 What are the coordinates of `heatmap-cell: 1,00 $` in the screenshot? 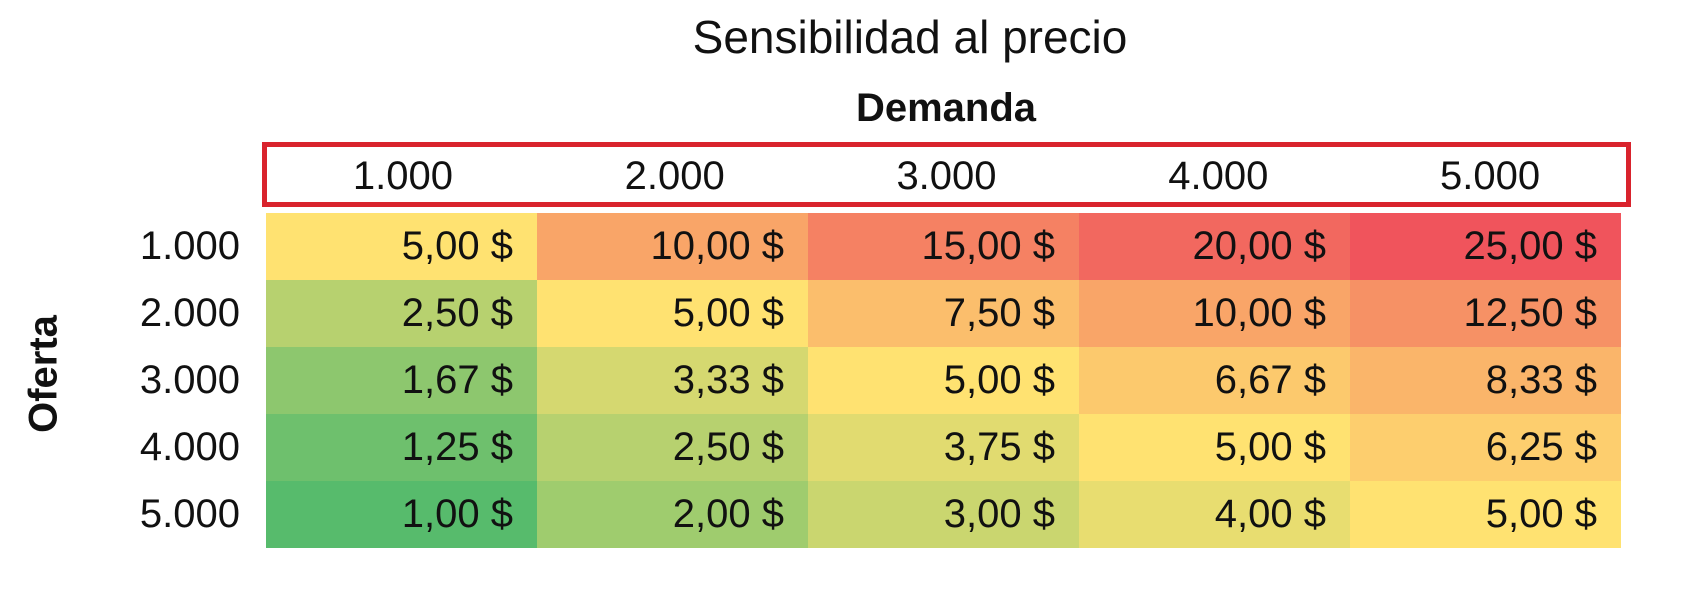 It's located at (401, 514).